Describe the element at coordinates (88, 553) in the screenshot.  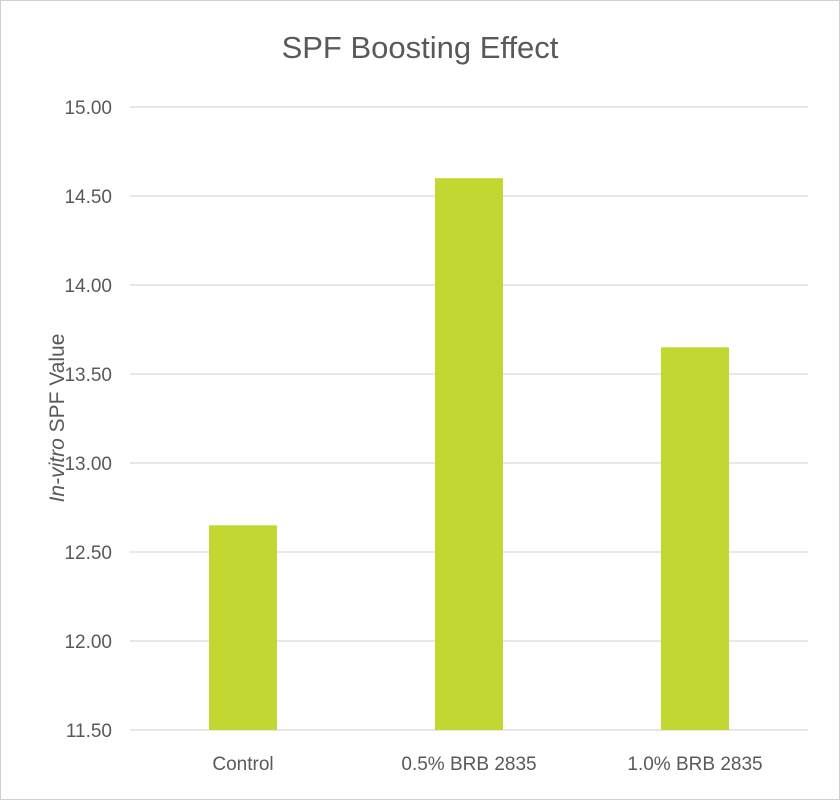
I see `y-tick-label: 12.50` at that location.